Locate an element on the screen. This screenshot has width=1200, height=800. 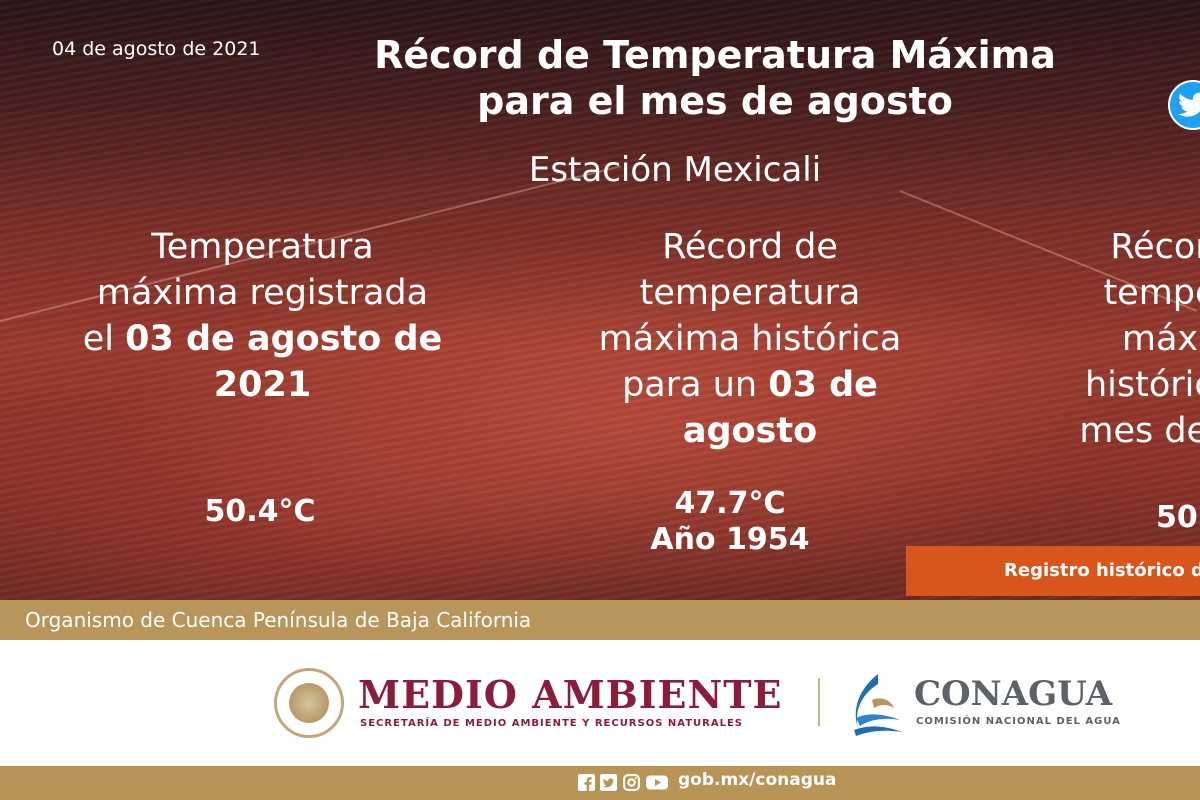
seal-emblem is located at coordinates (309, 703).